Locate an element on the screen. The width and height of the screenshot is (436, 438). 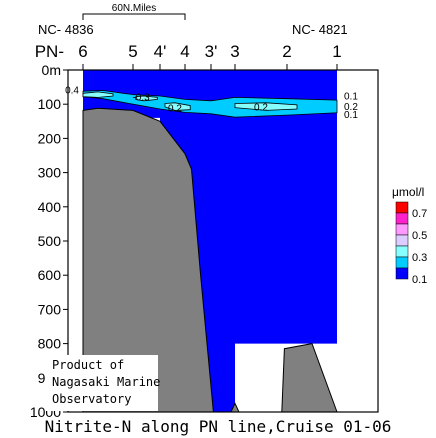
station-label: 4' is located at coordinates (160, 51).